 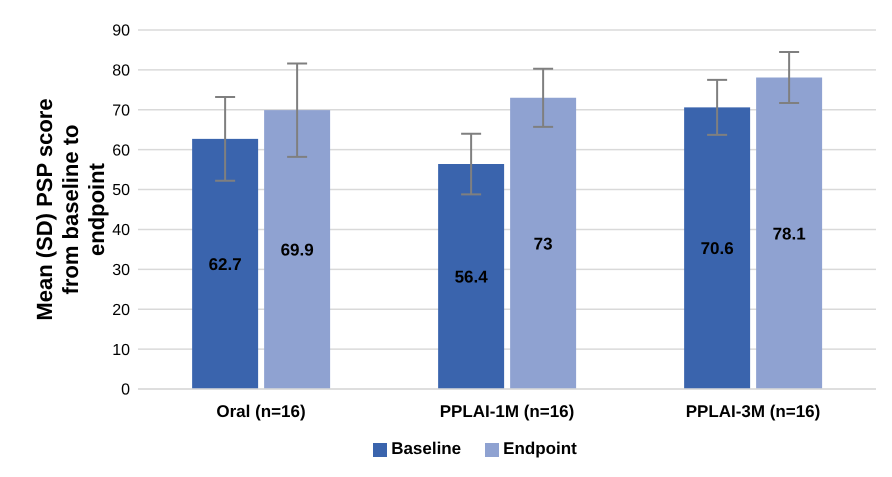 I want to click on y-tick-label: 20, so click(x=121, y=310).